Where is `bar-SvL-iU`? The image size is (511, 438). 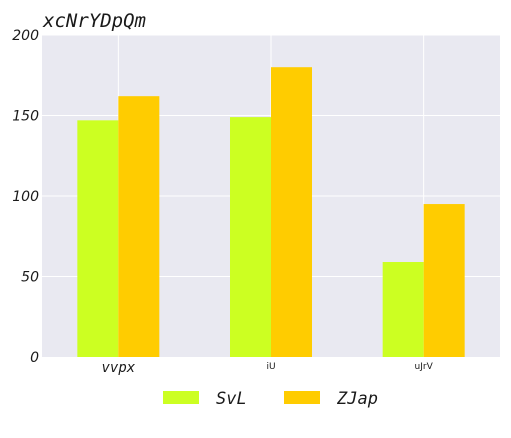 bar-SvL-iU is located at coordinates (250, 237).